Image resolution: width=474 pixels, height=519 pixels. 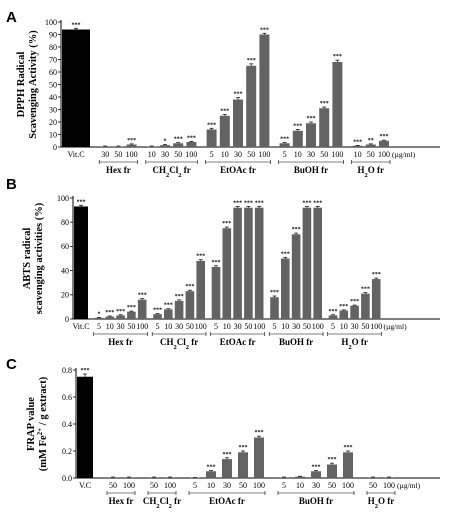 What do you see at coordinates (67, 397) in the screenshot?
I see `panel-c-y-tick-label: 0.6` at bounding box center [67, 397].